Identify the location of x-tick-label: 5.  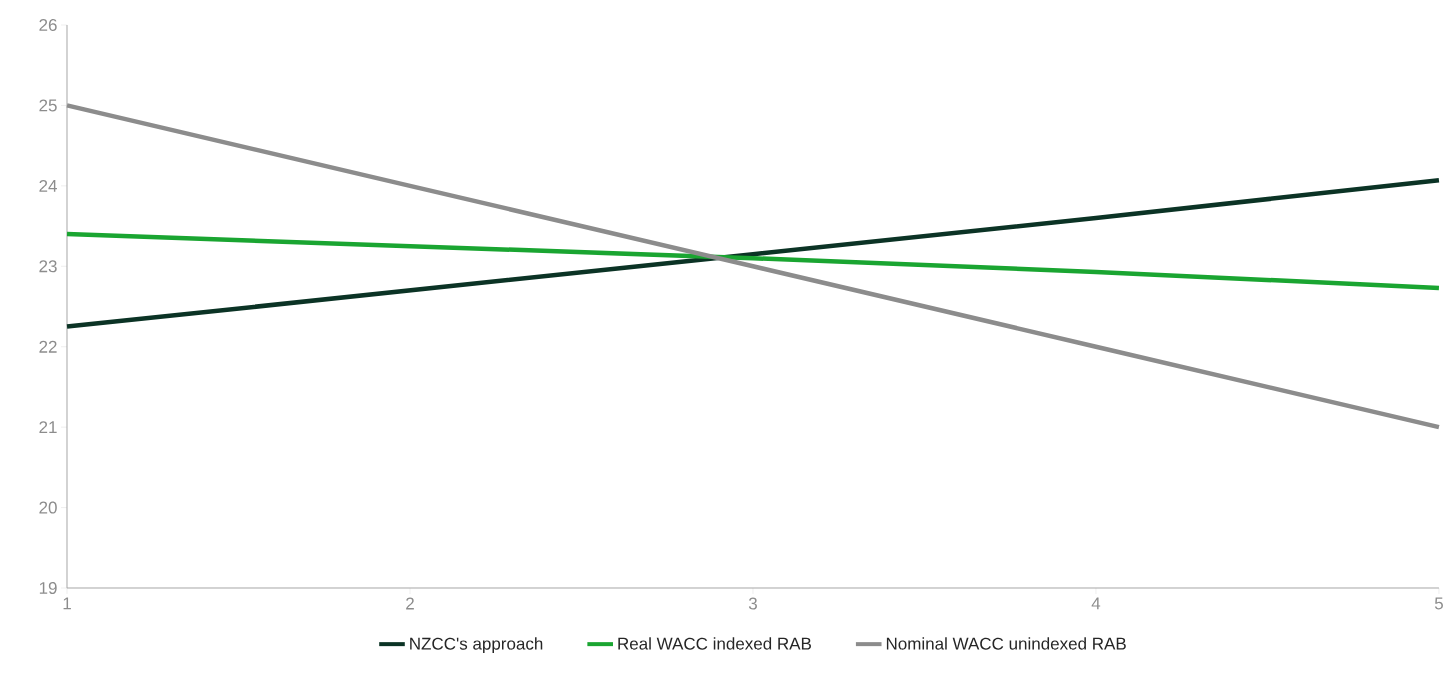
(1438, 603).